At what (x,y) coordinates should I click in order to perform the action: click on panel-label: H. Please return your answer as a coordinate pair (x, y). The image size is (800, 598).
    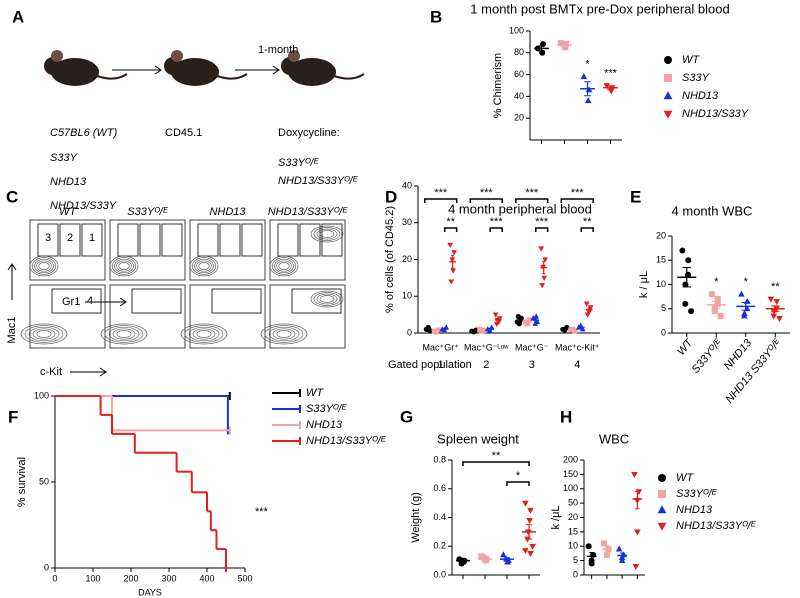
    Looking at the image, I should click on (566, 416).